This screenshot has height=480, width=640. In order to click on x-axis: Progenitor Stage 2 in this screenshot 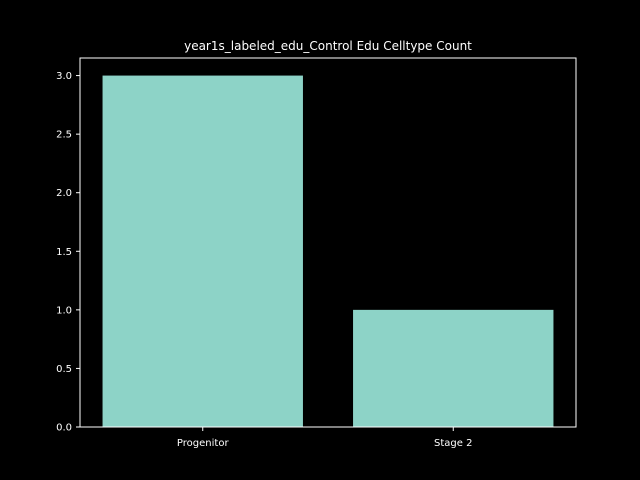, I will do `click(324, 438)`.